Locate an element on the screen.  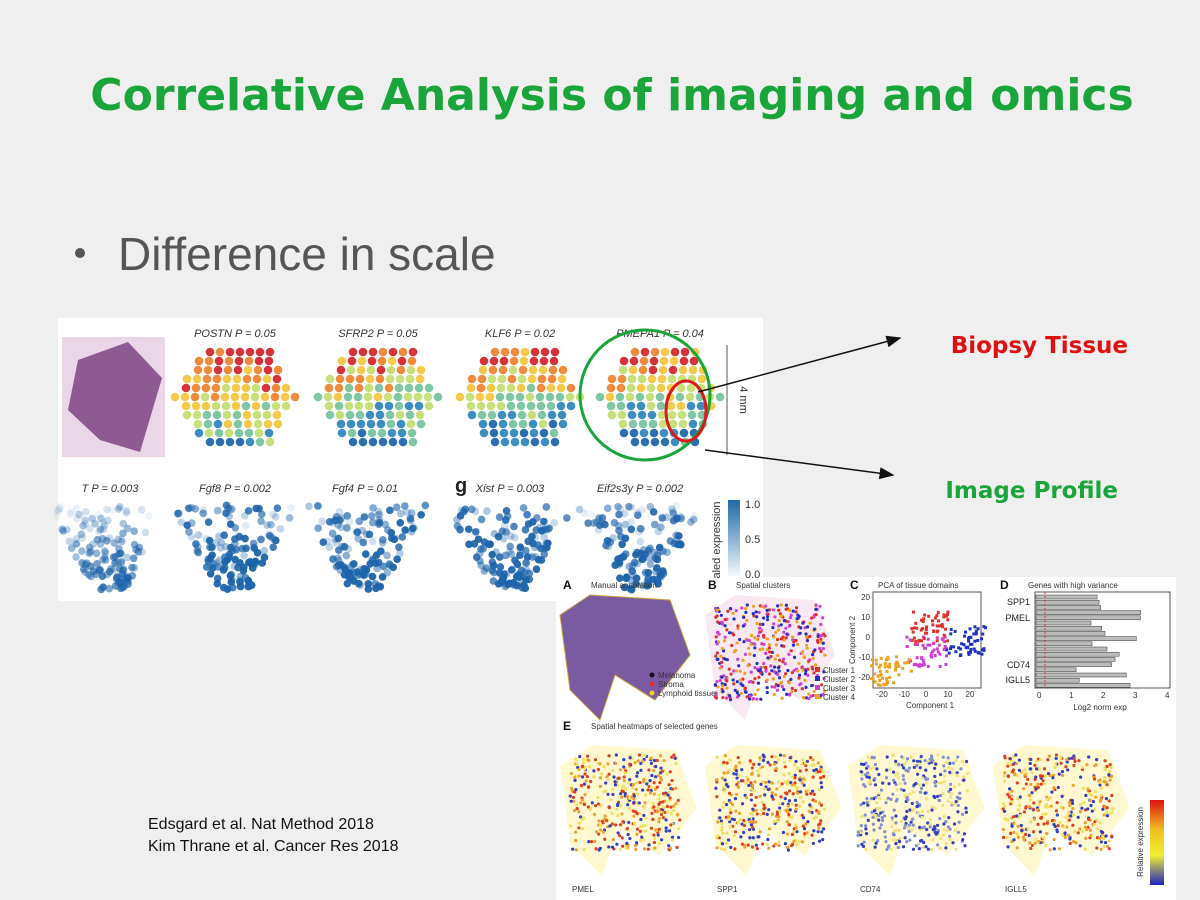
x-tick-label: 10 is located at coordinates (948, 694).